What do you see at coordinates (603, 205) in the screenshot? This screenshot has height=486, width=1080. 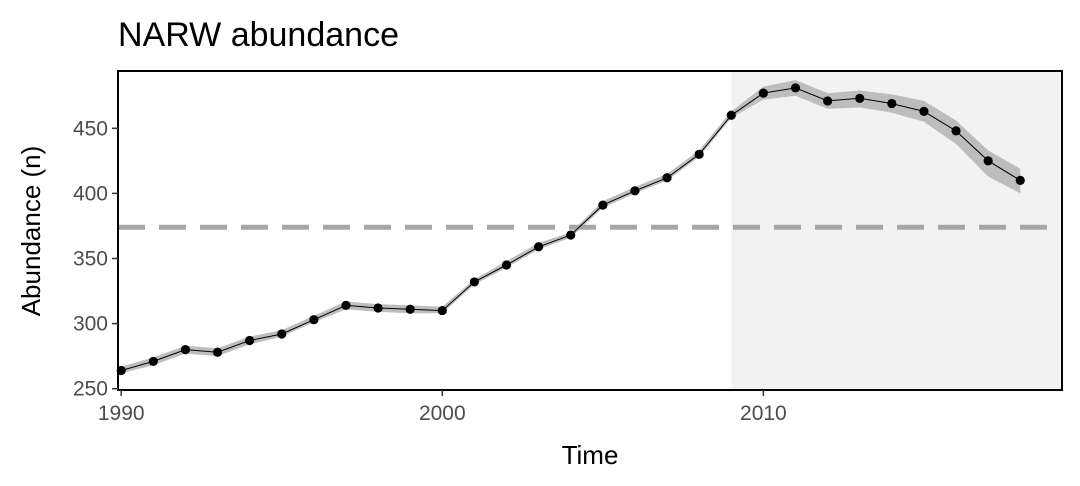 I see `data-point-2005` at bounding box center [603, 205].